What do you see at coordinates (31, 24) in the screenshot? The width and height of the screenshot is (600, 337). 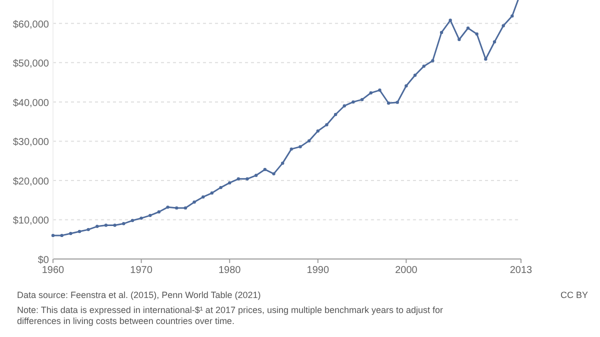 I see `y-tick-label: $60,000` at bounding box center [31, 24].